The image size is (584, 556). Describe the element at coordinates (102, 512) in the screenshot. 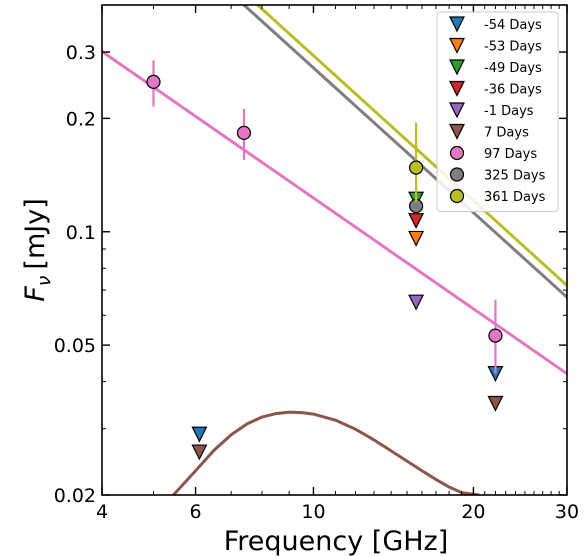

I see `x-tick-label: 4` at that location.